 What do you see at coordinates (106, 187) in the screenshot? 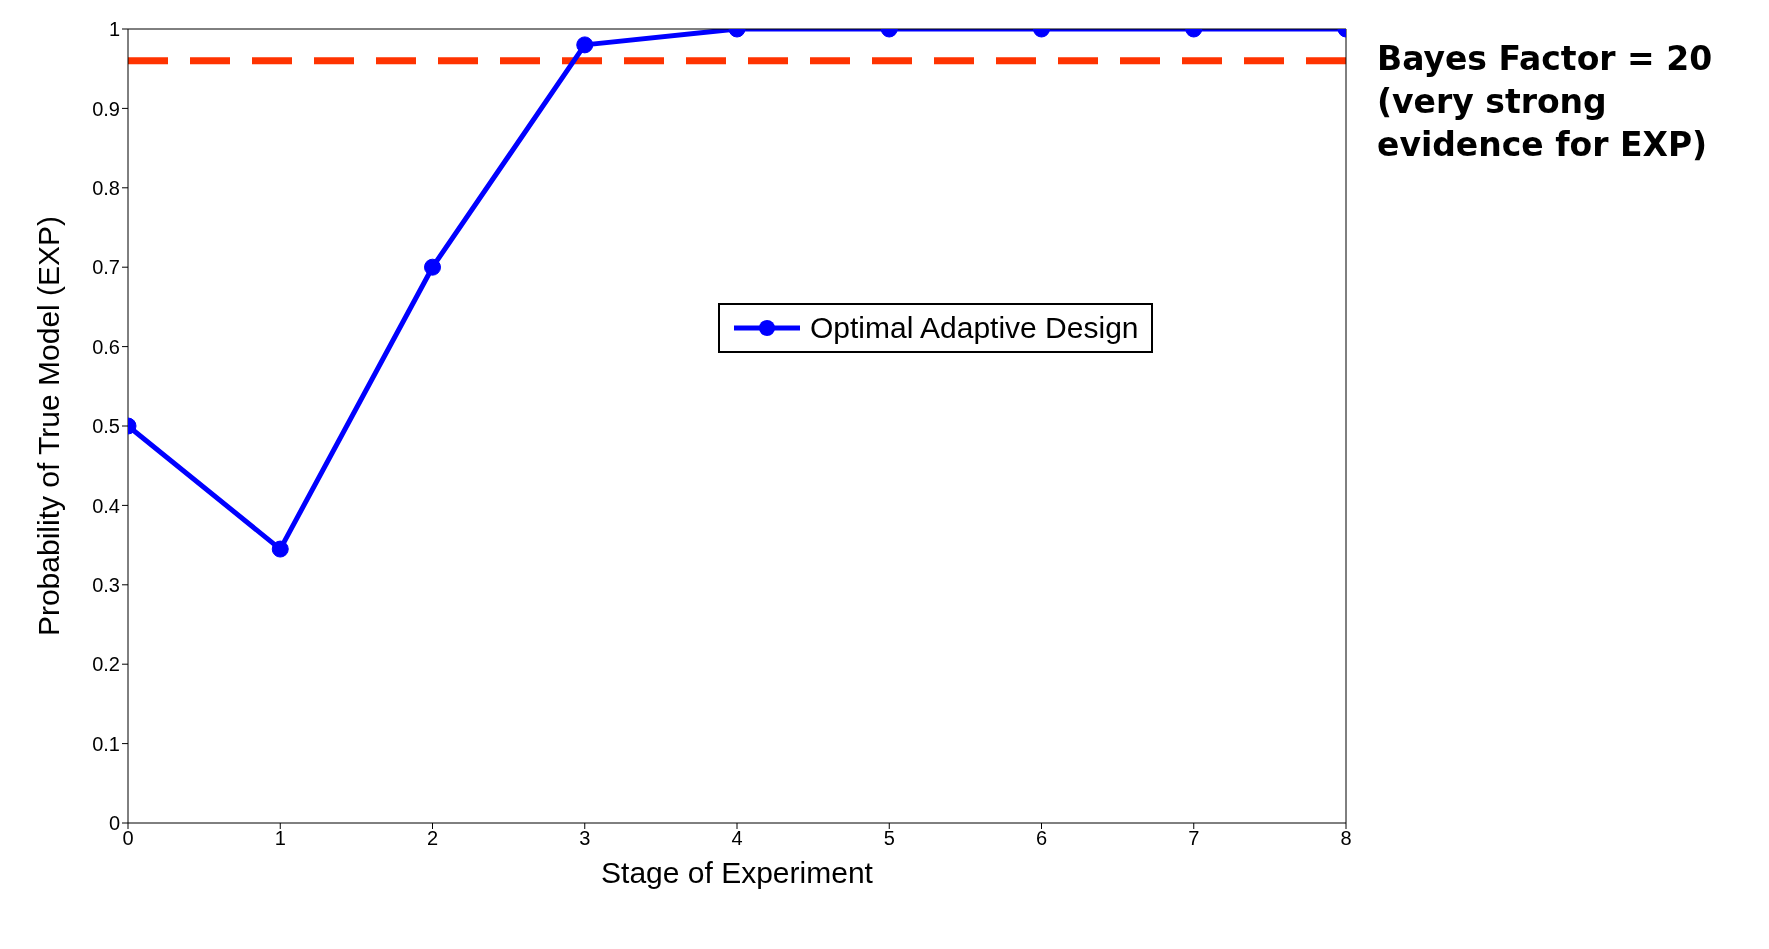
I see `y-tick-label: 0.8` at bounding box center [106, 187].